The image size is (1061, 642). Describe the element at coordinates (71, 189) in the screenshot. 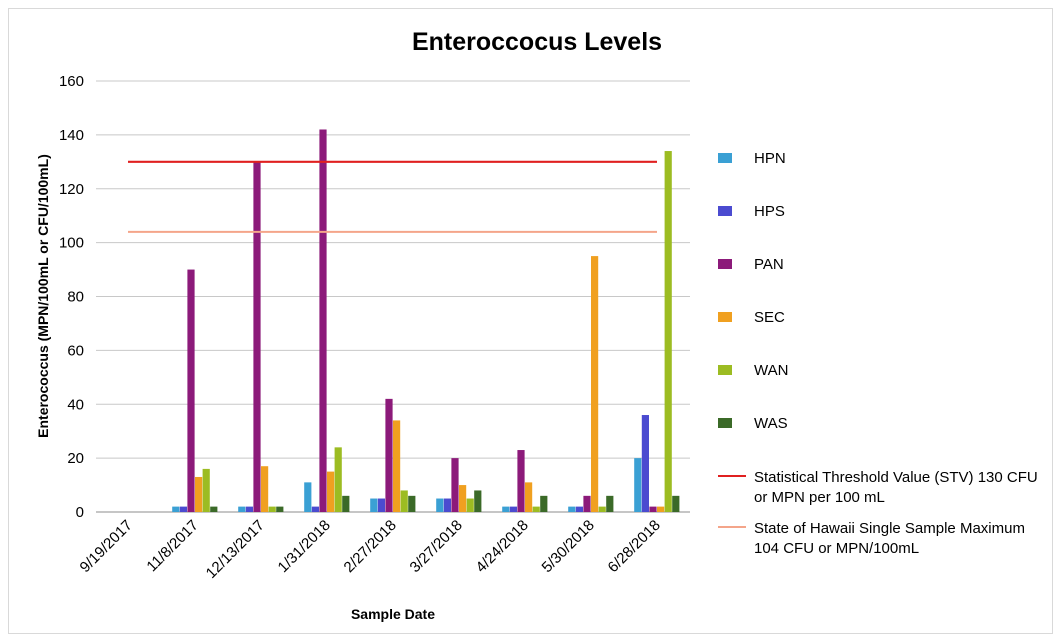

I see `y-tick-label: 120` at that location.